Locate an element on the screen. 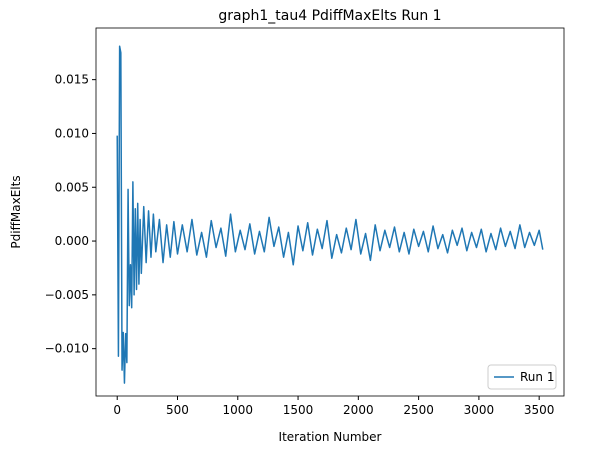  x-tick-label: 2000 is located at coordinates (358, 410).